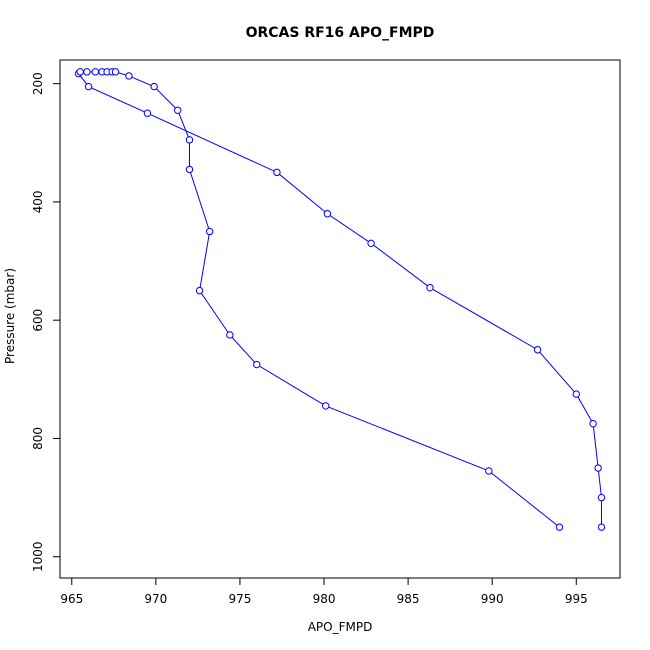 The width and height of the screenshot is (650, 650). I want to click on chart-title: ORCAS RF16 APO_FMPD, so click(340, 33).